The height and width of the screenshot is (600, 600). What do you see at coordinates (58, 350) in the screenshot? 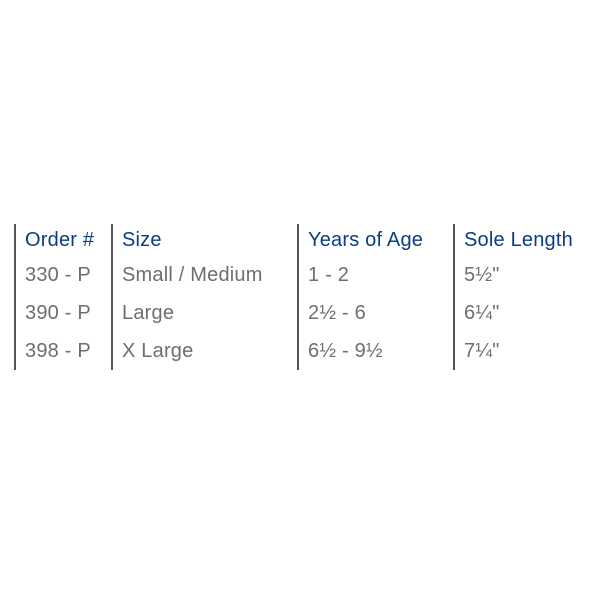
I see `cell-order-number-row3: 398 - P` at bounding box center [58, 350].